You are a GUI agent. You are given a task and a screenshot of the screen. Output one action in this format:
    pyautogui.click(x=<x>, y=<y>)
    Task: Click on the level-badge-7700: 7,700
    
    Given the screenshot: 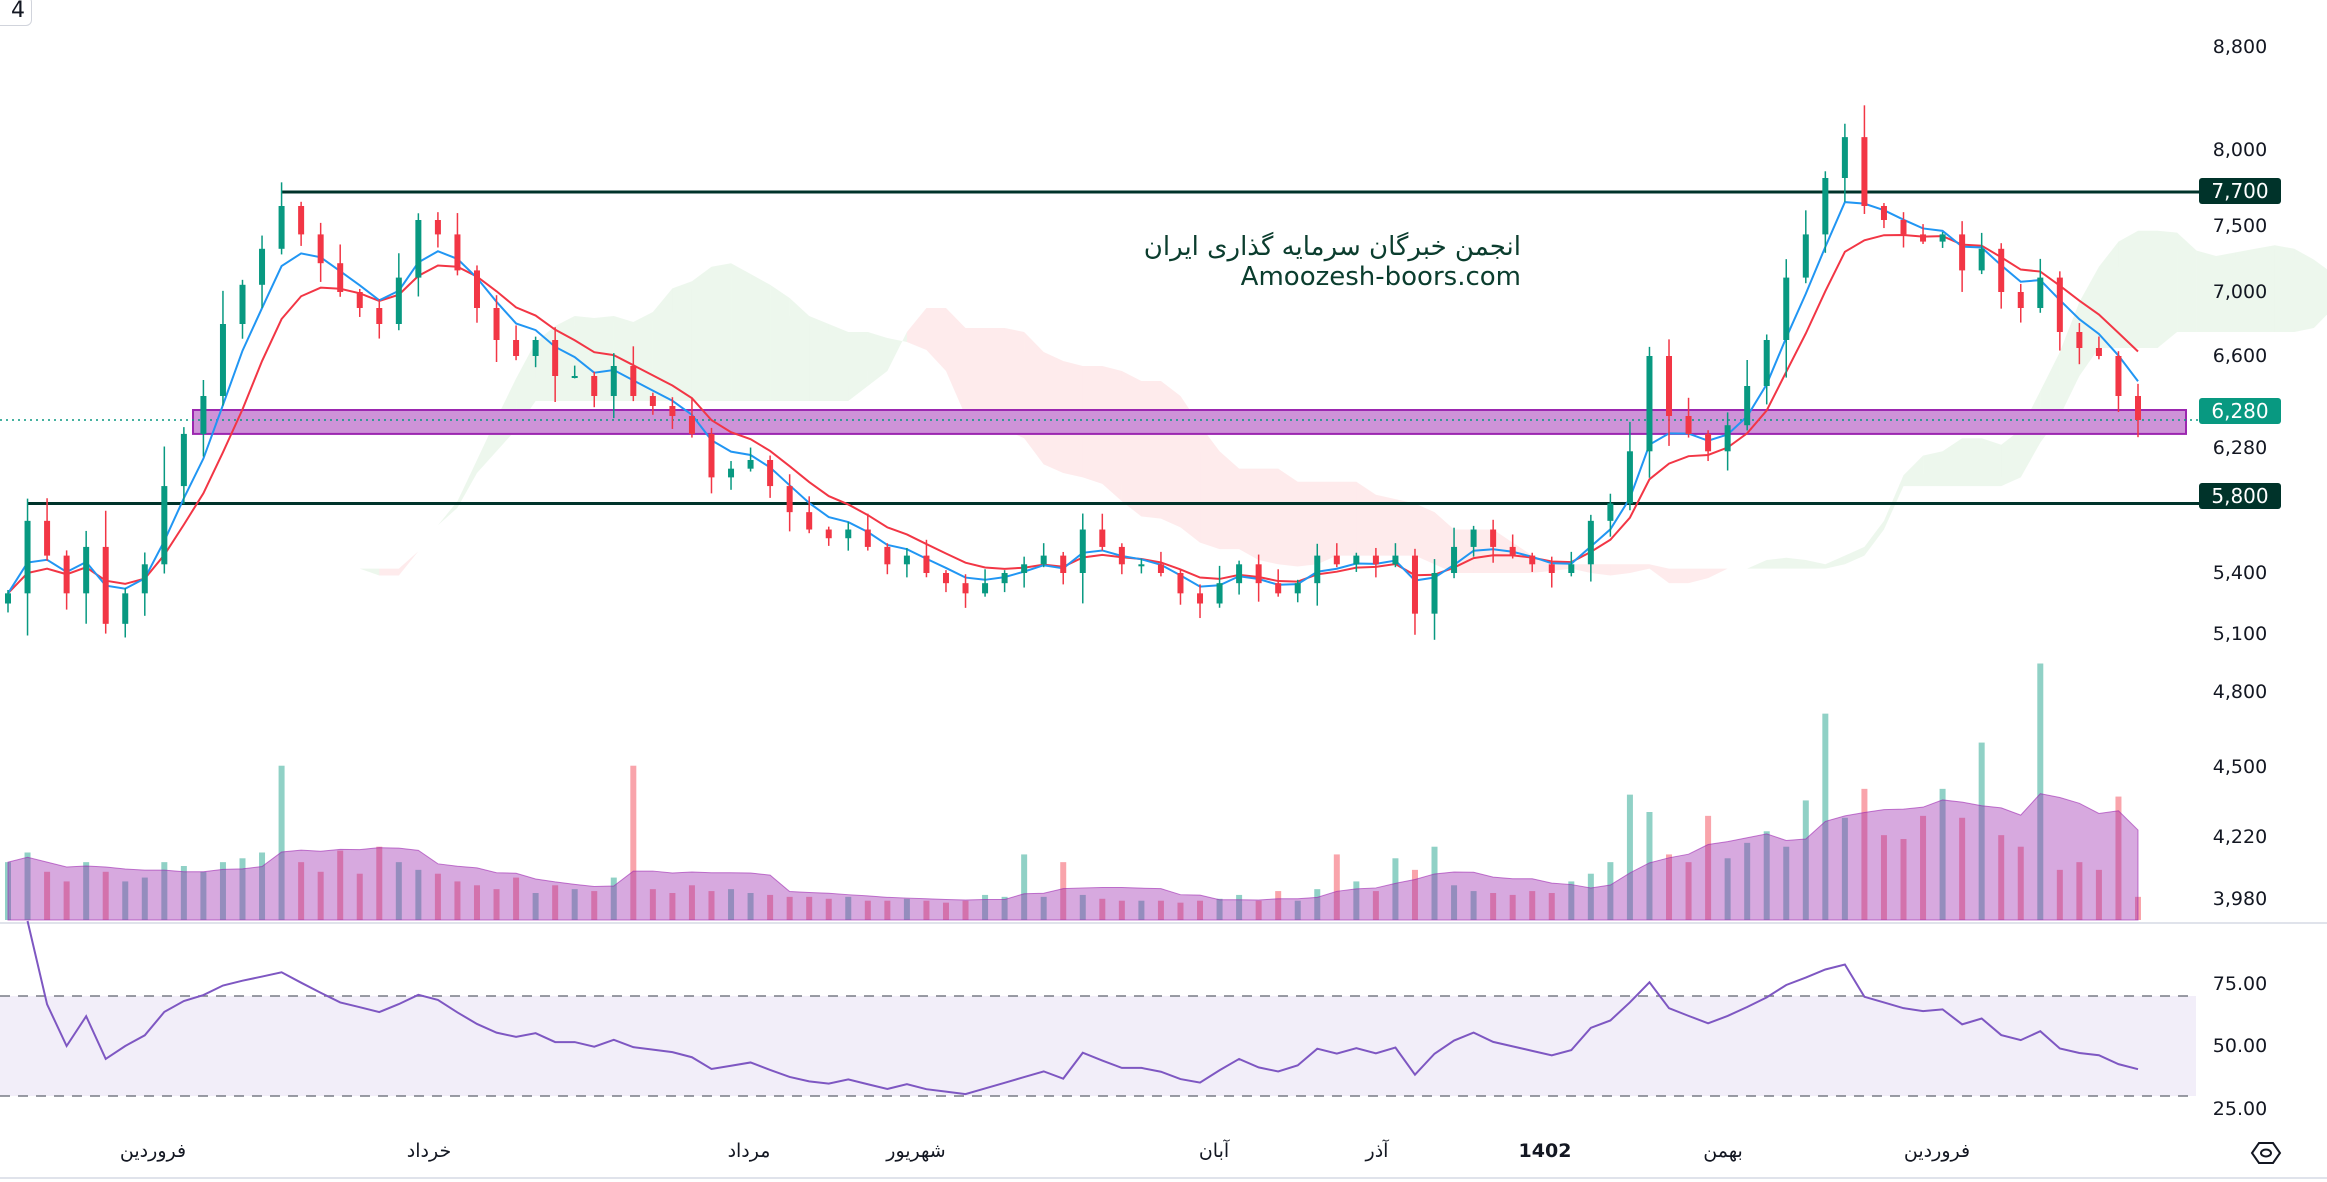 What is the action you would take?
    pyautogui.click(x=2240, y=191)
    